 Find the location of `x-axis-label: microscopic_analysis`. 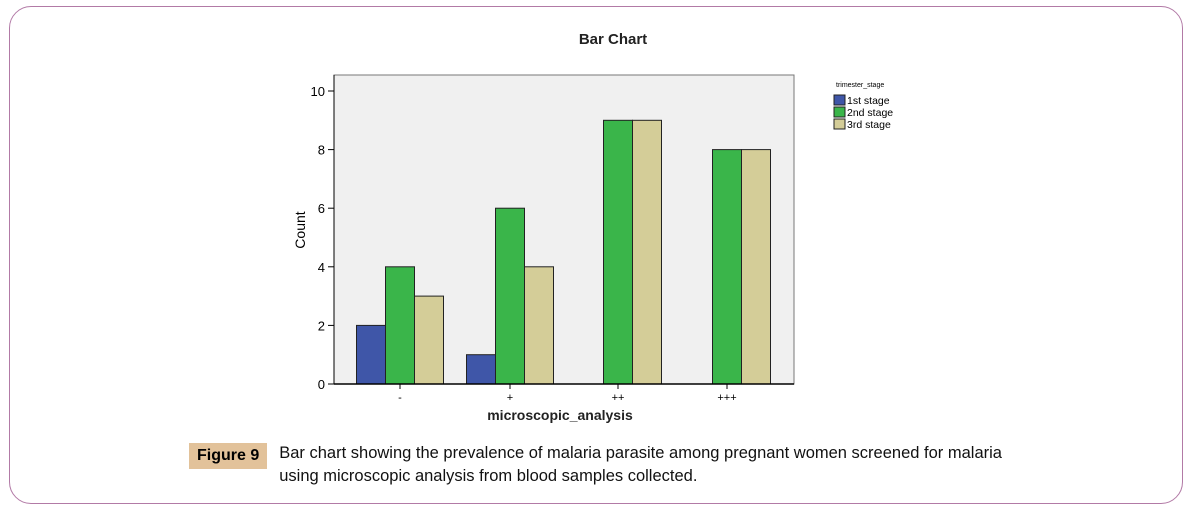

x-axis-label: microscopic_analysis is located at coordinates (560, 415).